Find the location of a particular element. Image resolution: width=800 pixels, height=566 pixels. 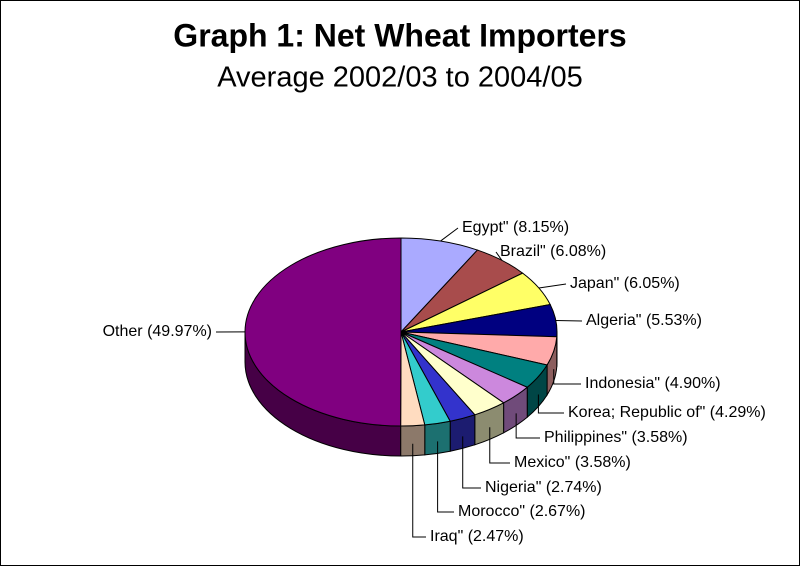

category-label: Brazil" is located at coordinates (523, 251).